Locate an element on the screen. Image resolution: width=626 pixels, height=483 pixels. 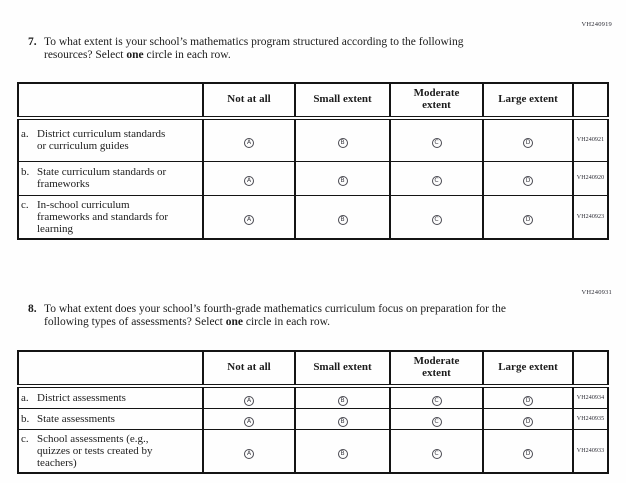
table-row: b. State assessments A B C D VH240935 is located at coordinates (313, 419).